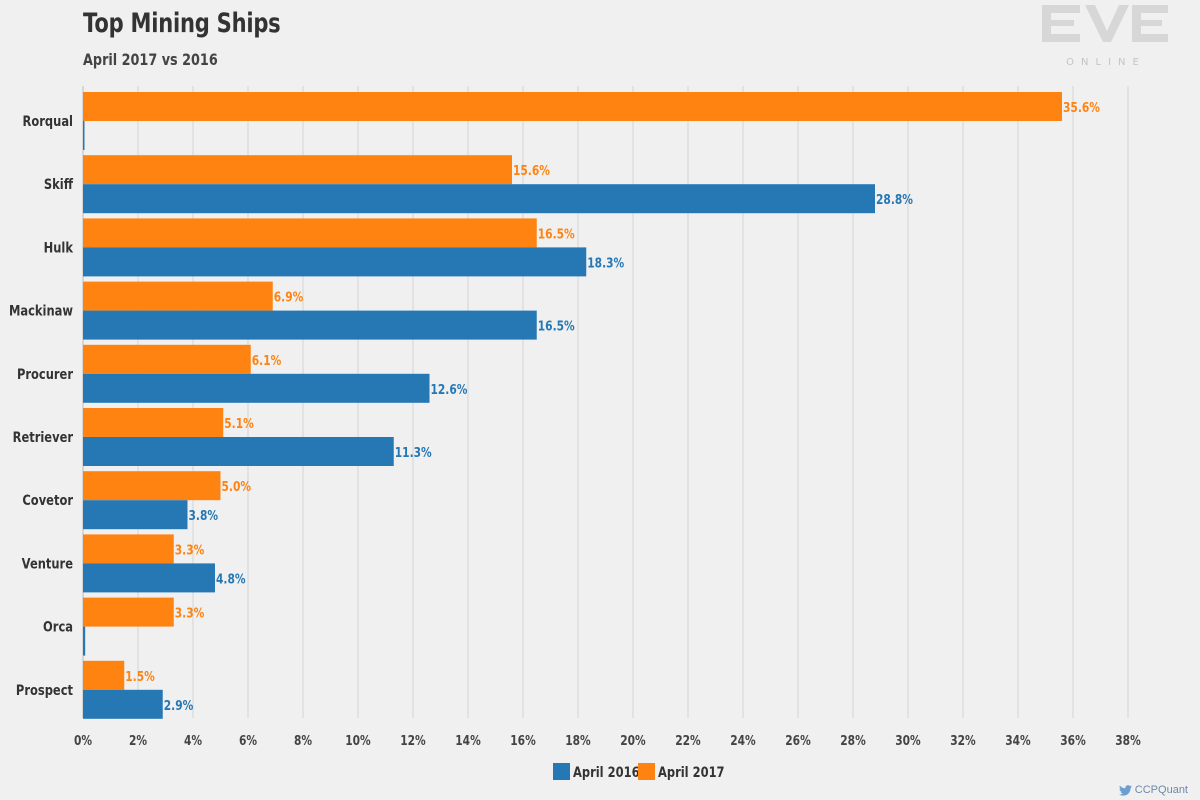 This screenshot has width=1200, height=800. Describe the element at coordinates (303, 740) in the screenshot. I see `x-tick-label: 8%` at that location.